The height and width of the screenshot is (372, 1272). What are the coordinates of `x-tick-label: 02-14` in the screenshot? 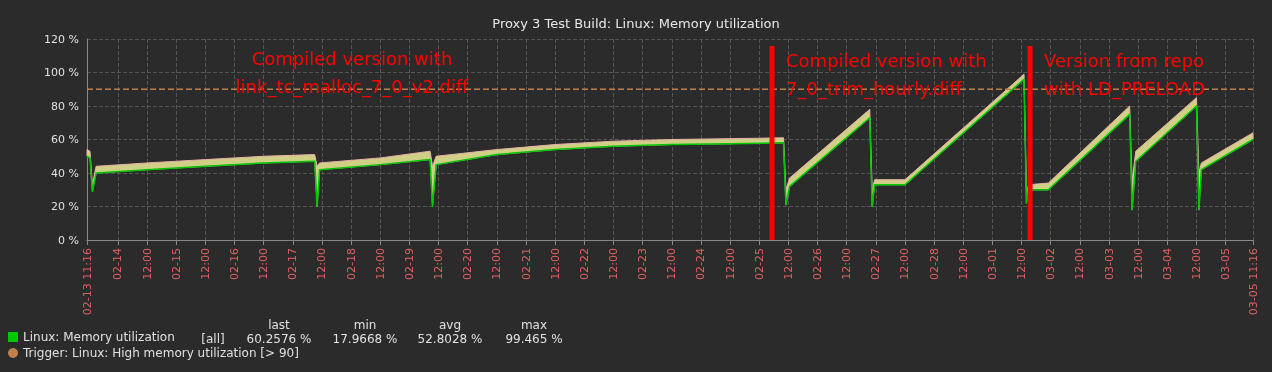 It's located at (118, 264).